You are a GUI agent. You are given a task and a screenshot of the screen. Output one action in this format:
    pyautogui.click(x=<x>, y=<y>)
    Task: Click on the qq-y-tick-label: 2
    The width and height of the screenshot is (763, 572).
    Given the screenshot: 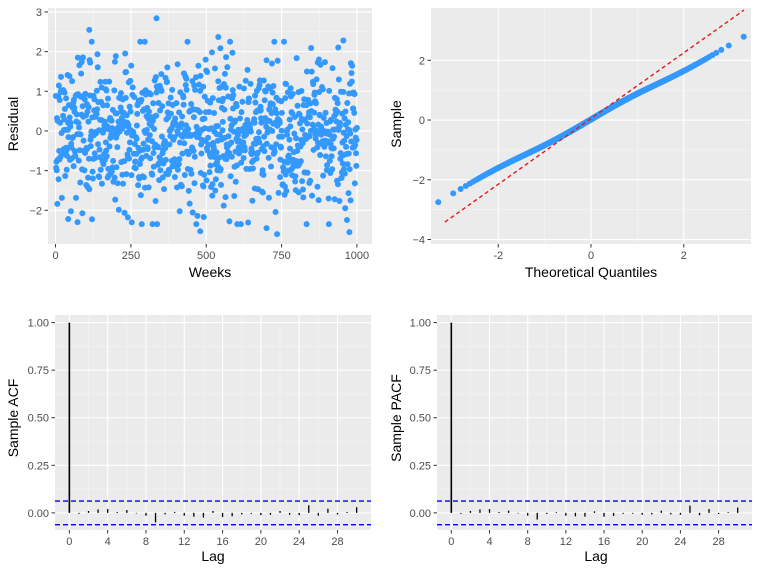 What is the action you would take?
    pyautogui.click(x=422, y=61)
    